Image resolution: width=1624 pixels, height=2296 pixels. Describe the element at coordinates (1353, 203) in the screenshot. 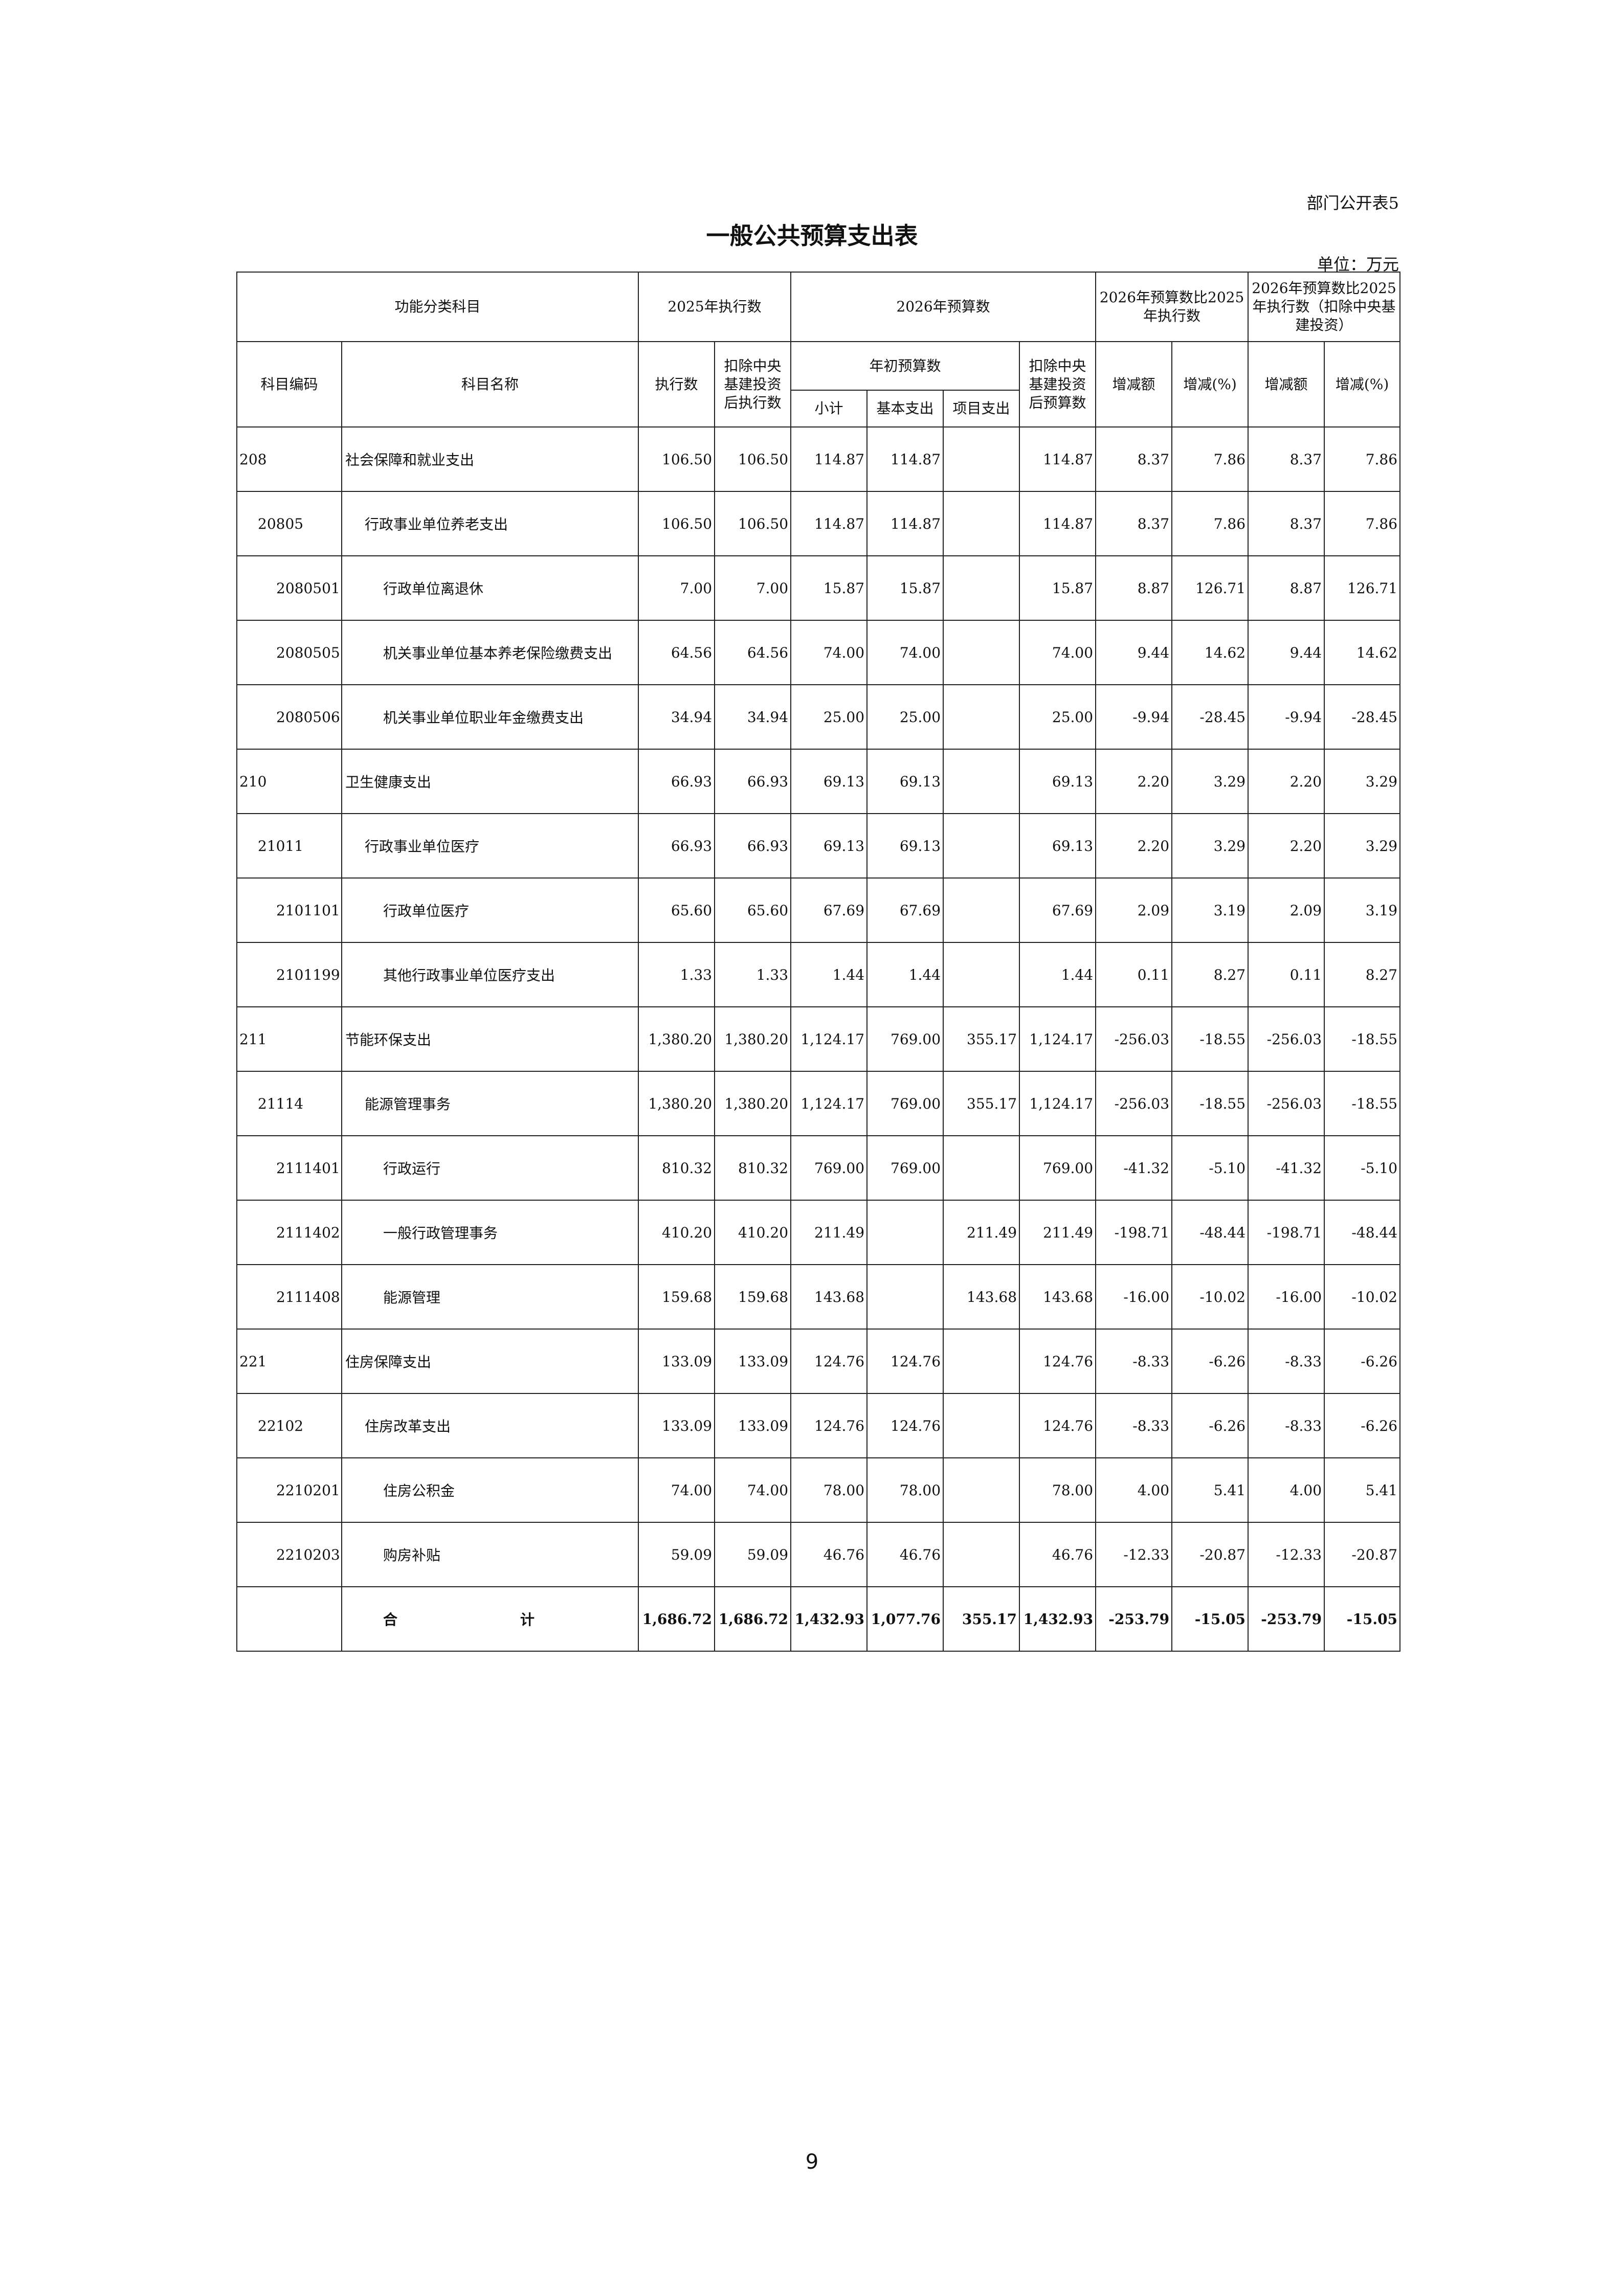

I see `form-number: 部门公开表5` at that location.